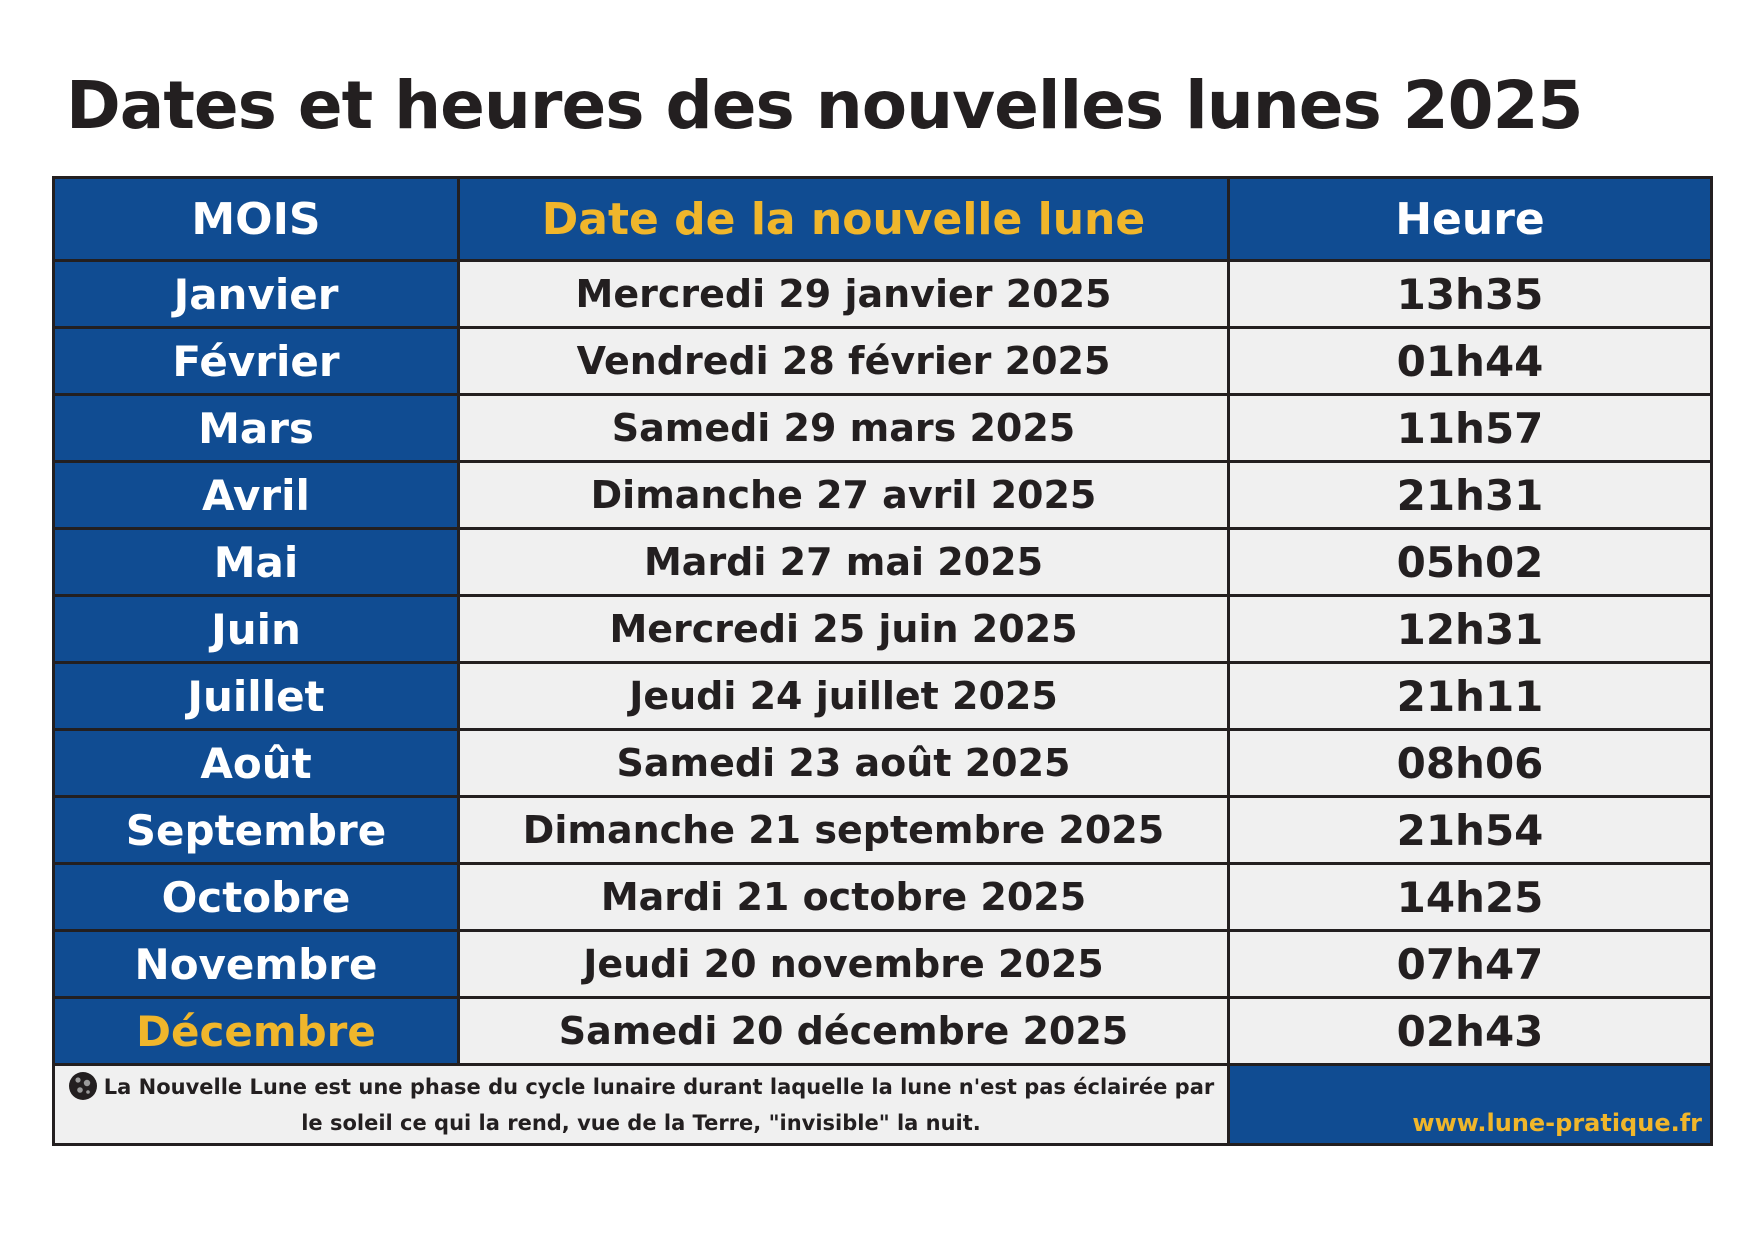 This screenshot has height=1240, width=1754. What do you see at coordinates (843, 495) in the screenshot?
I see `date-cell: Dimanche 27 avril 2025` at bounding box center [843, 495].